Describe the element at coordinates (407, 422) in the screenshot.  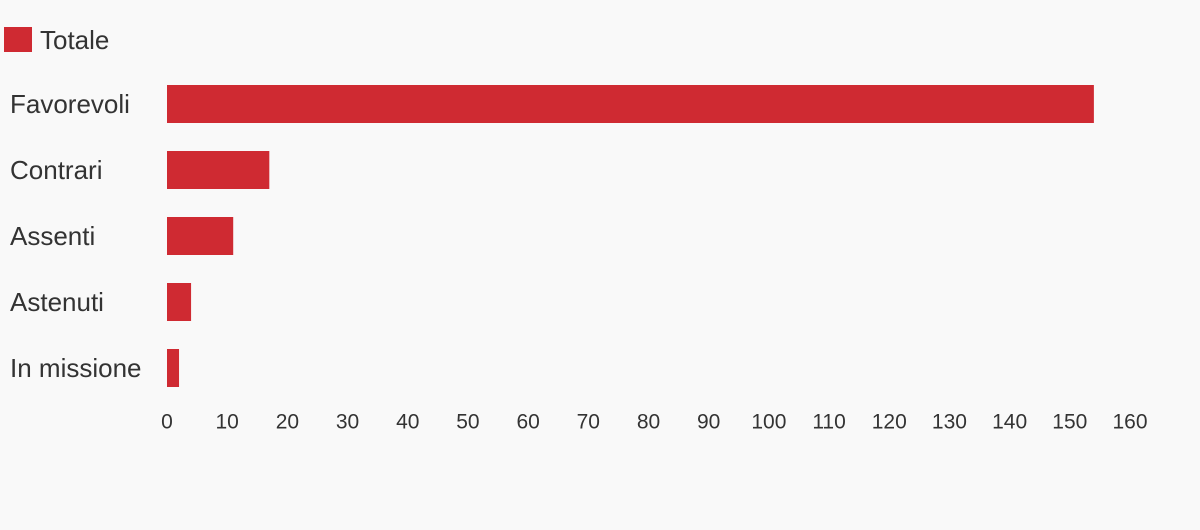
I see `x-tick-label: 40` at that location.